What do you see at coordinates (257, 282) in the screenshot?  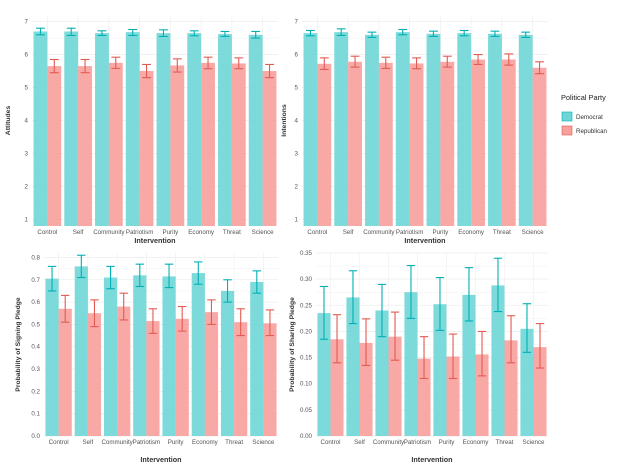 I see `errorbar-democrat-science` at bounding box center [257, 282].